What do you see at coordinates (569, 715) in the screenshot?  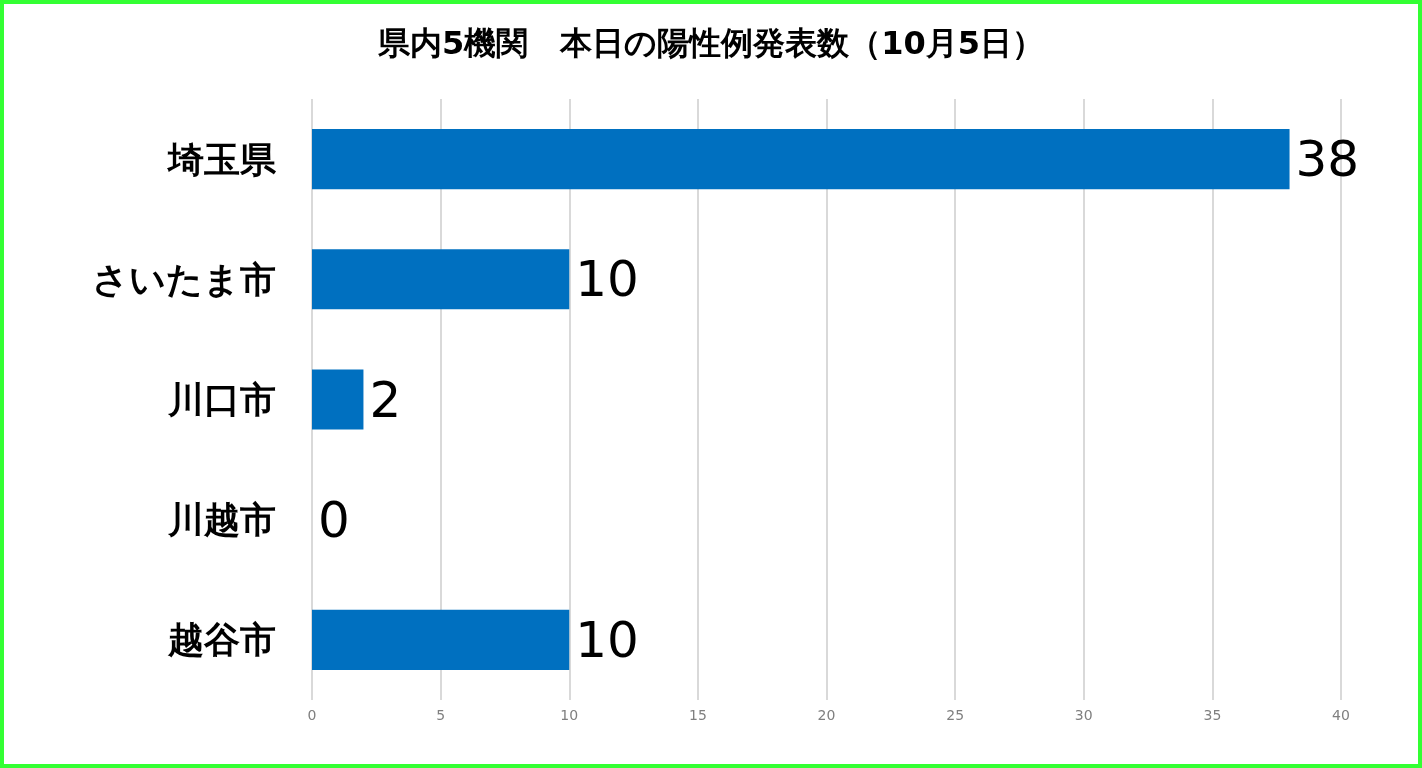 I see `x-tick-label: 10` at bounding box center [569, 715].